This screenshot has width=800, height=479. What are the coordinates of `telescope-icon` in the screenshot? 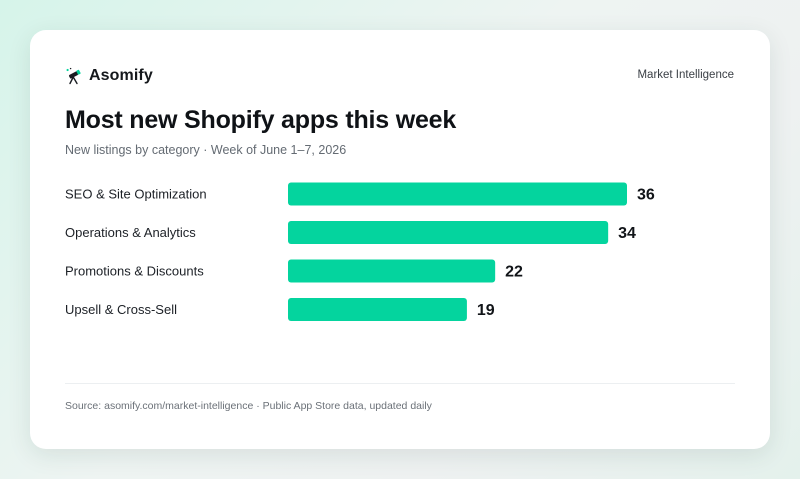 It's located at (73, 76).